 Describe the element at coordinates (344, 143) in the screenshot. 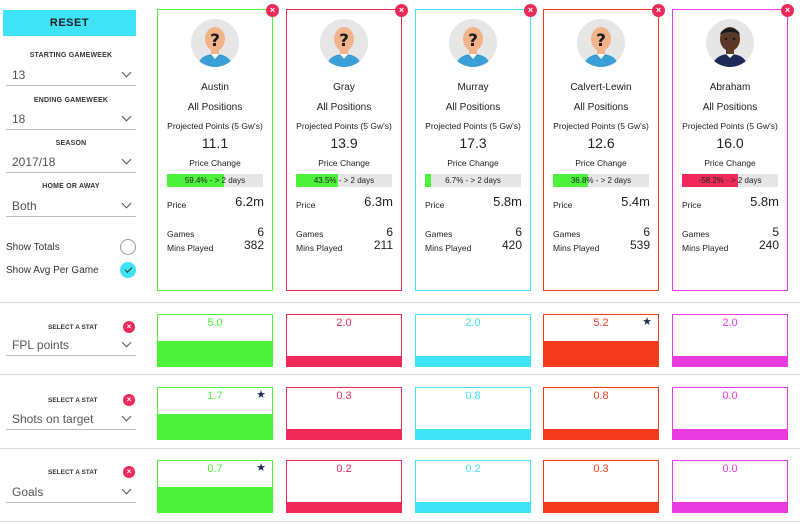

I see `projected-points-value: 13.9` at that location.